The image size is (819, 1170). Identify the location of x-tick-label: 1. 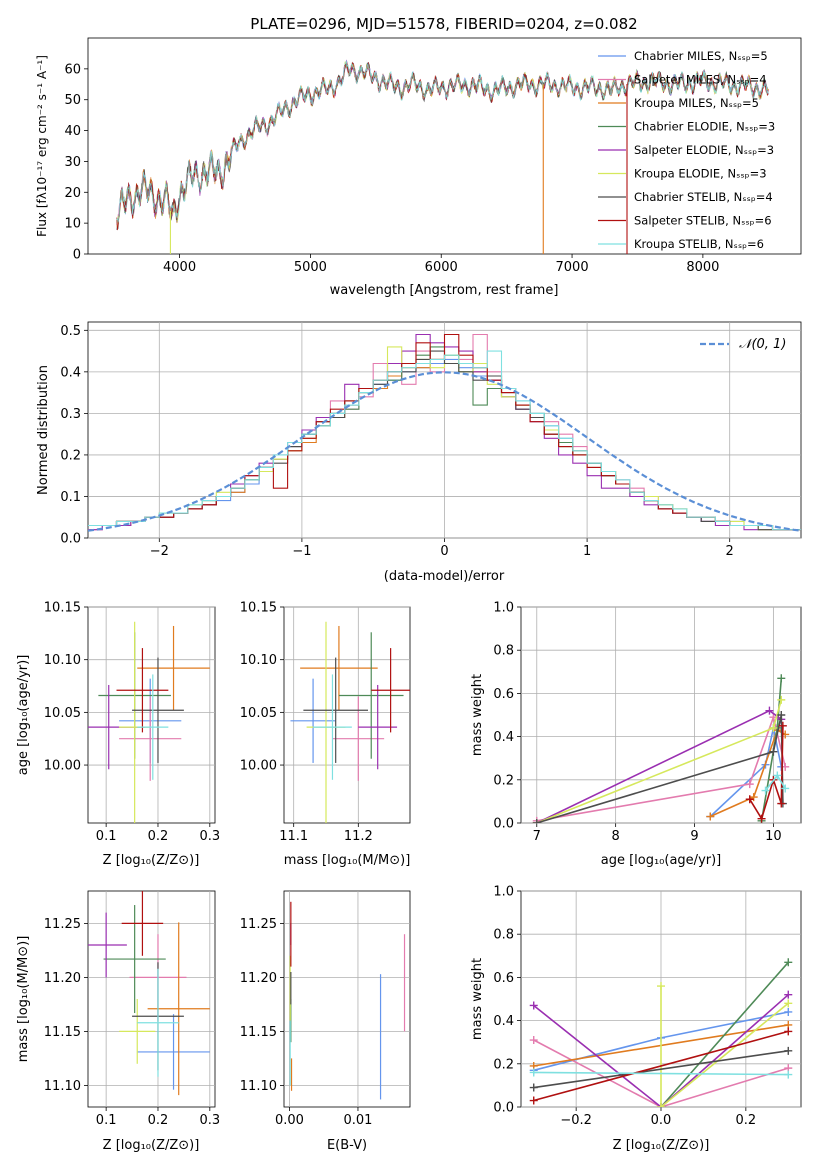
(587, 551).